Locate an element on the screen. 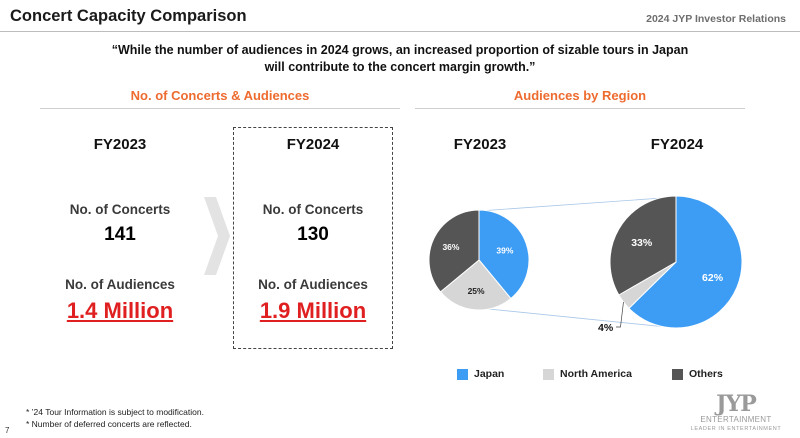  region-section-divider is located at coordinates (580, 108).